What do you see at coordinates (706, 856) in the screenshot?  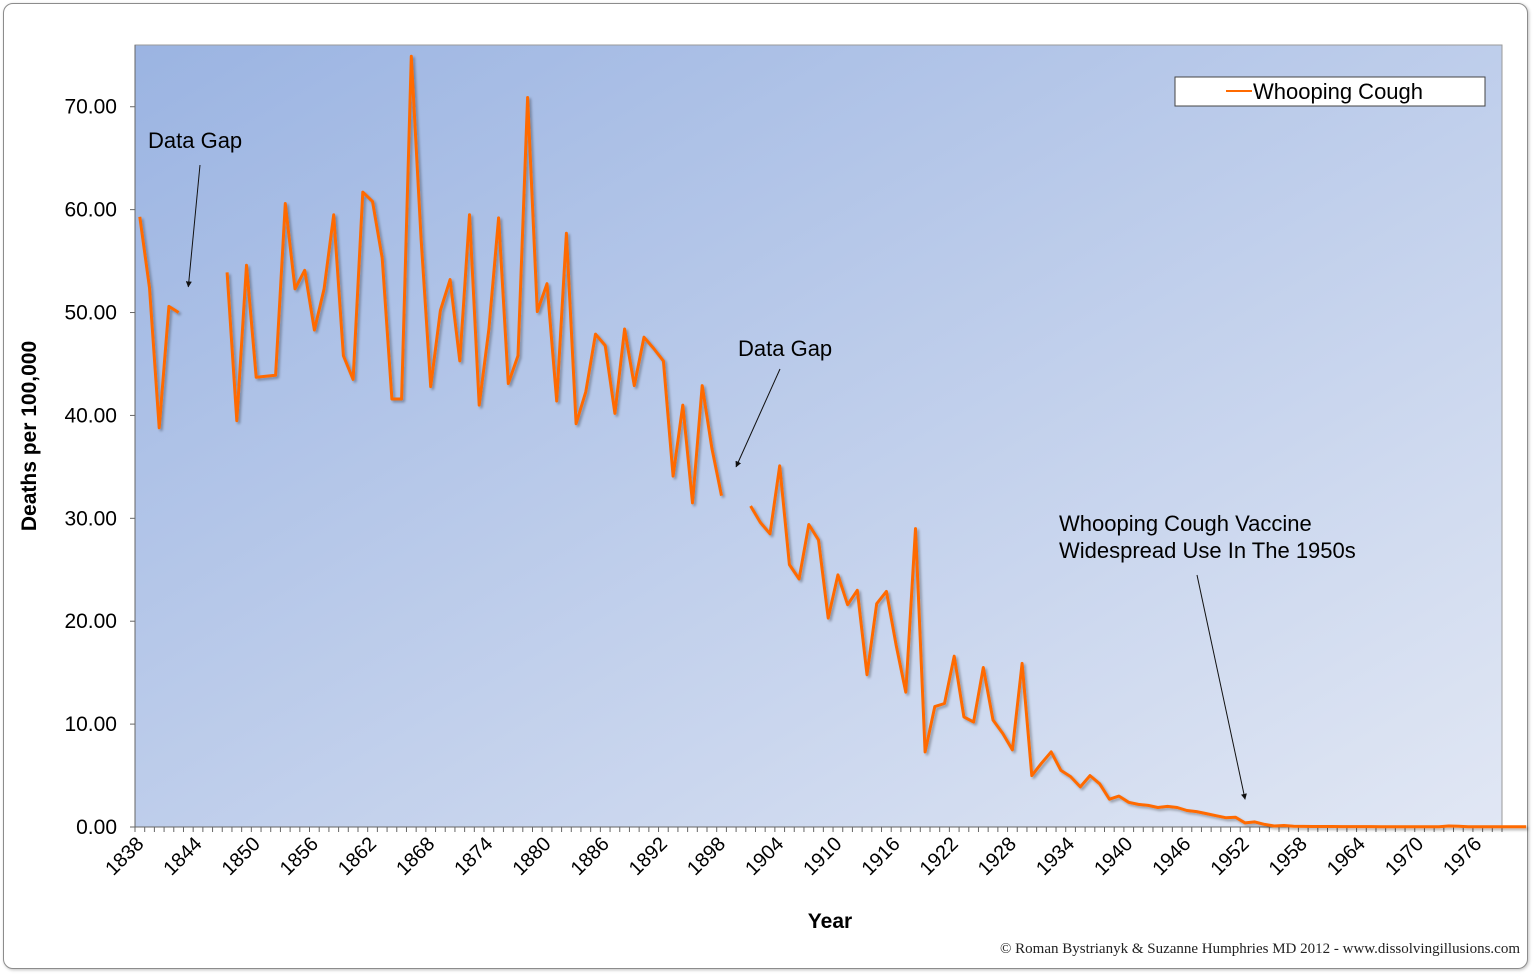 I see `x-tick-label: 1898` at bounding box center [706, 856].